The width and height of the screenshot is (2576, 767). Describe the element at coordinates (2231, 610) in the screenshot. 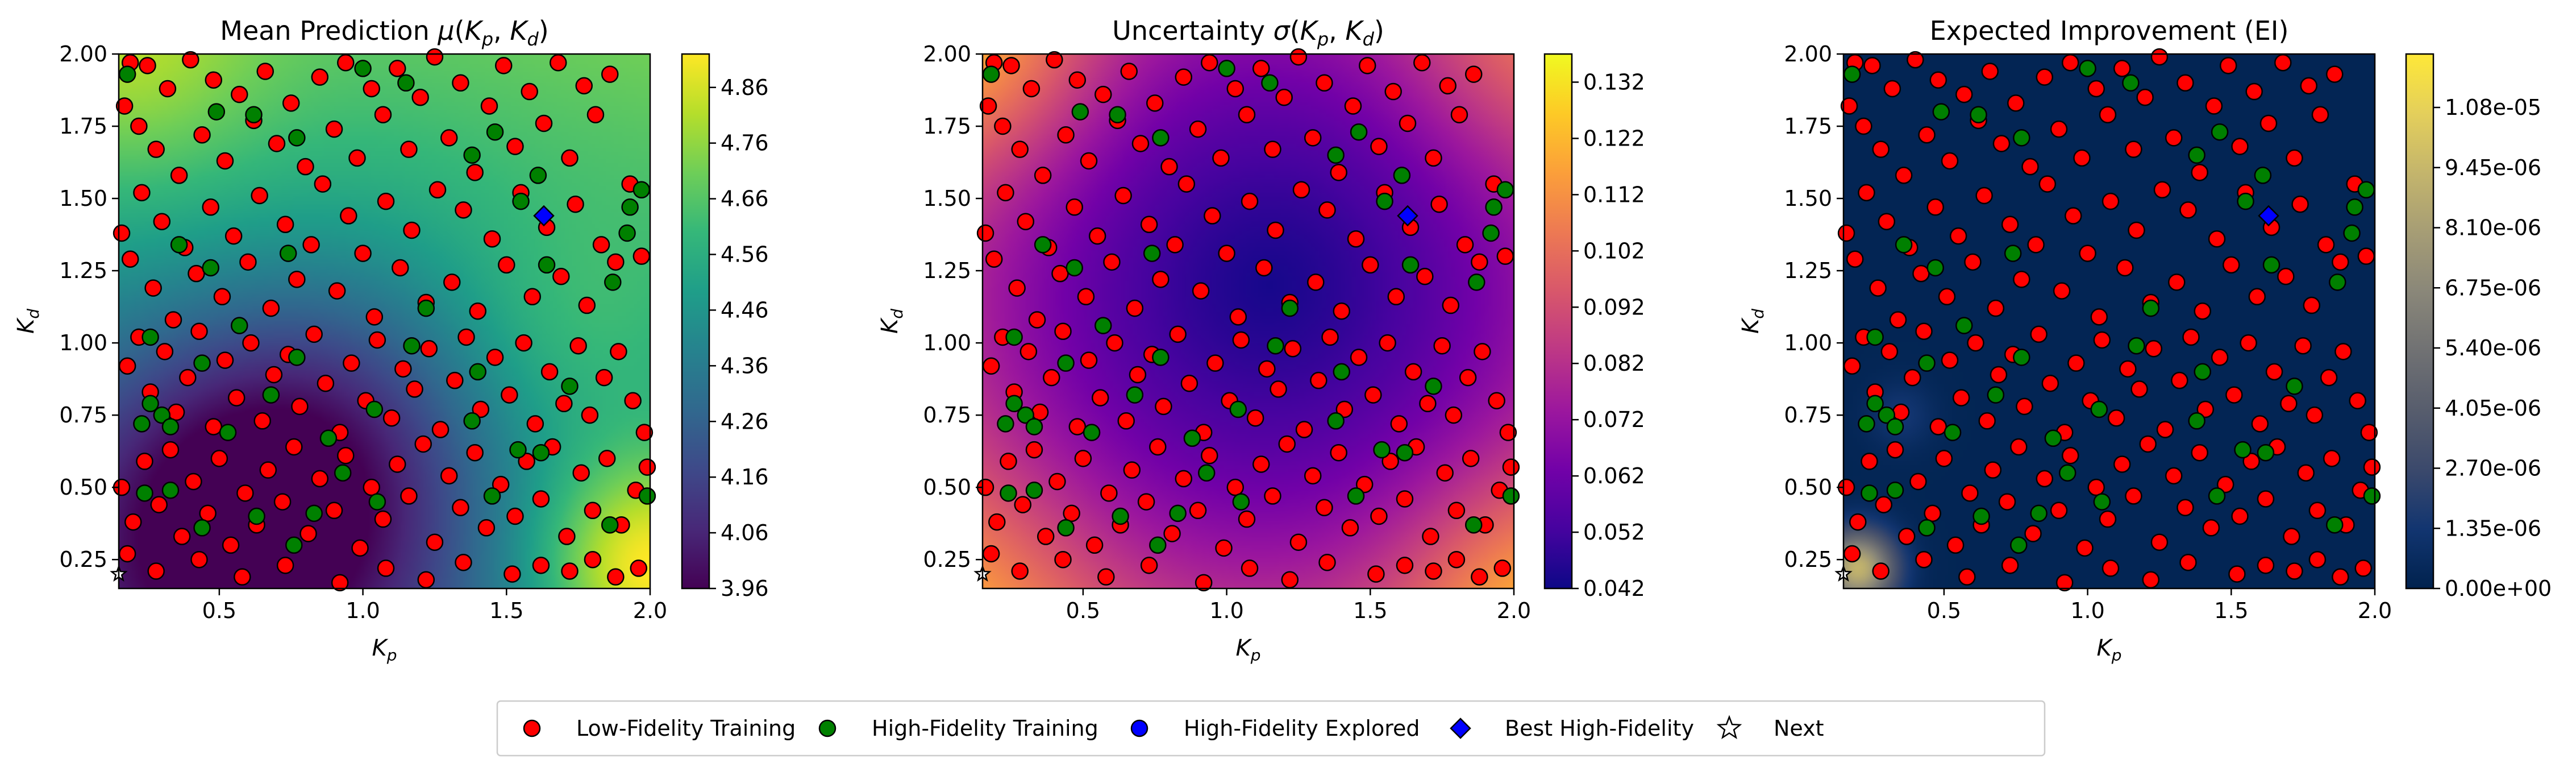

I see `x-tick-label: 1.5` at that location.